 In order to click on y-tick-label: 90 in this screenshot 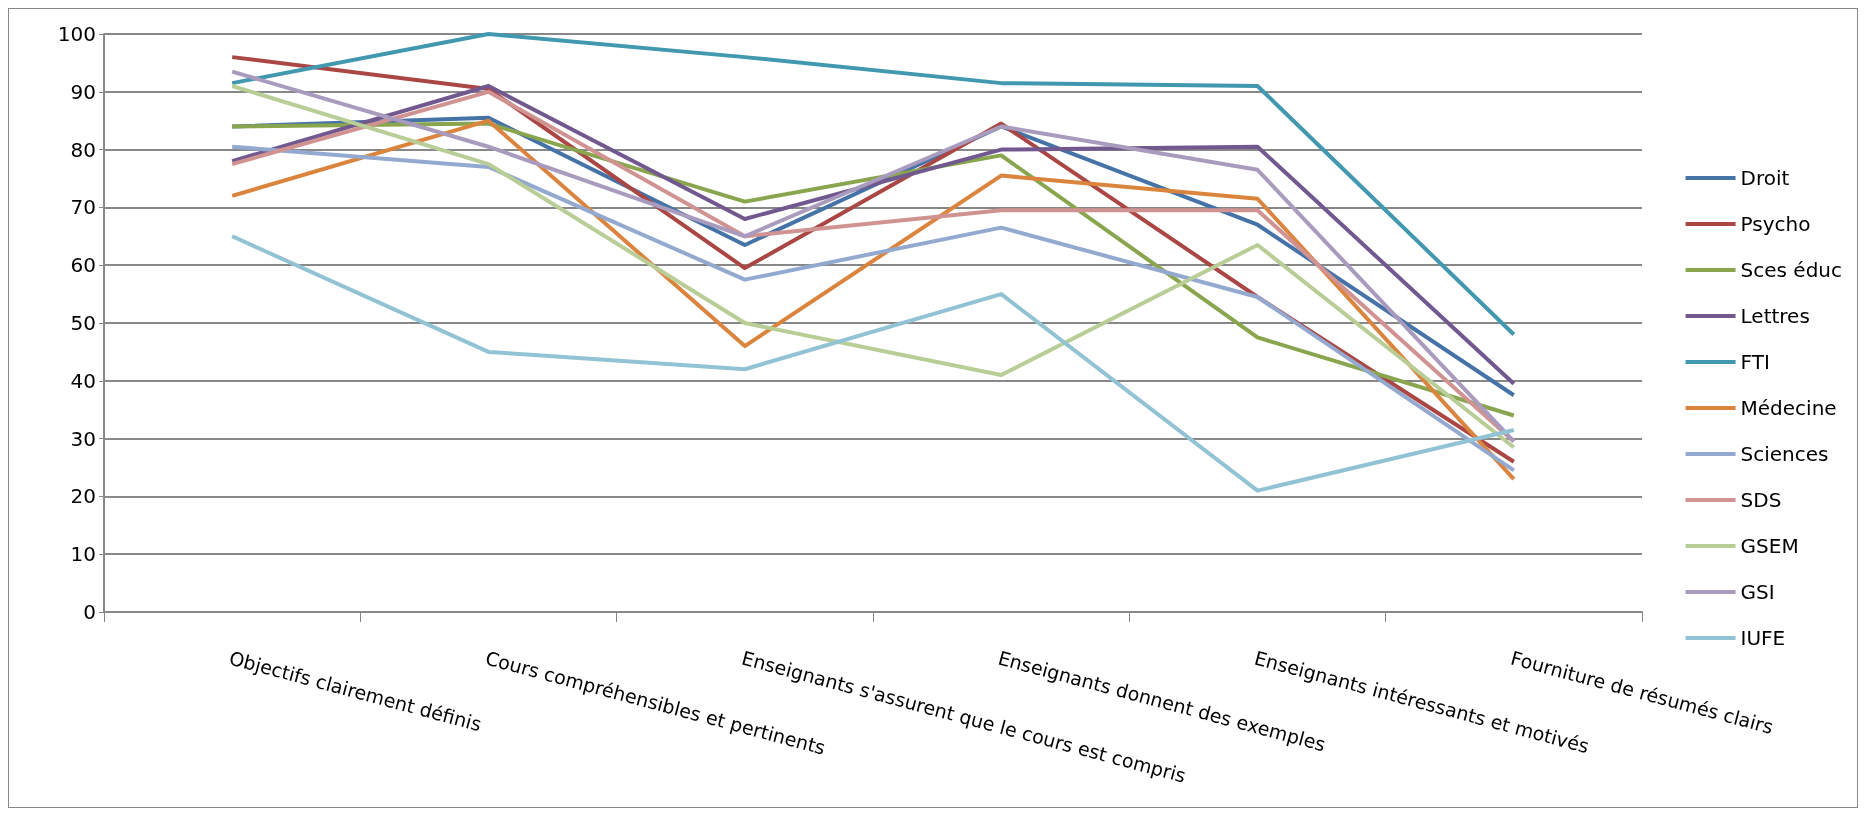, I will do `click(83, 91)`.